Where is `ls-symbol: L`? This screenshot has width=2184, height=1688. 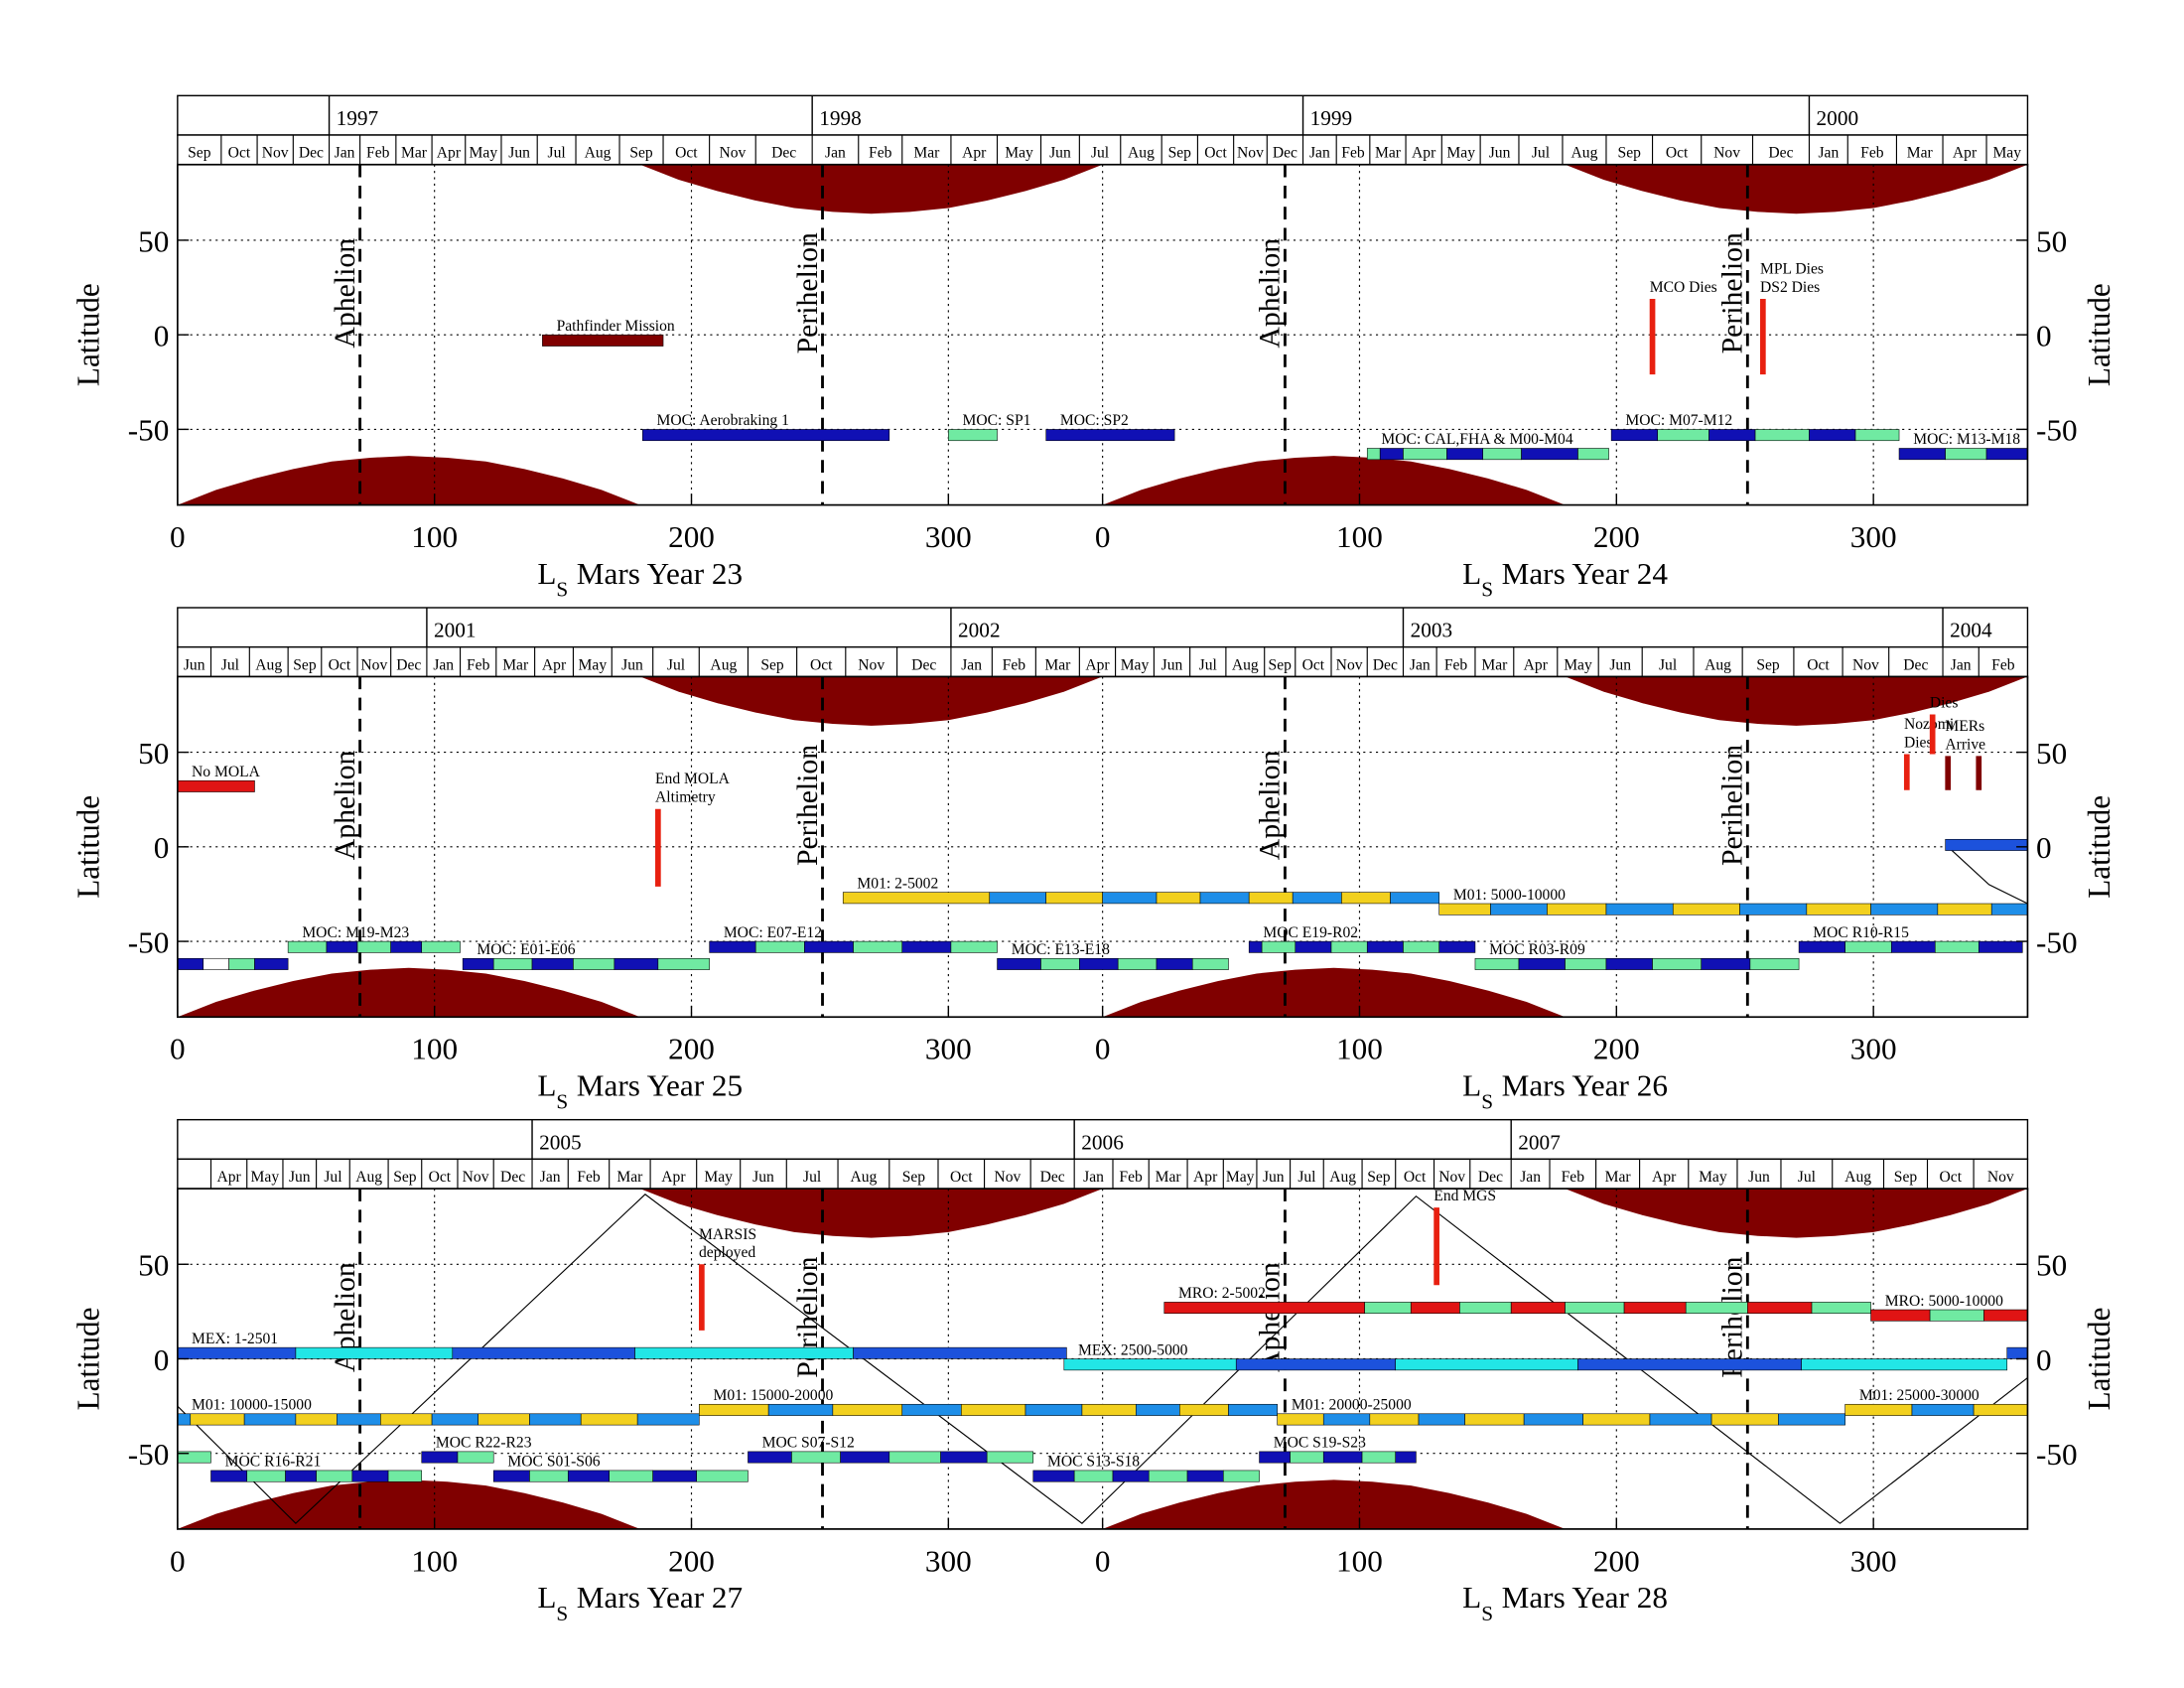
ls-symbol: L is located at coordinates (1471, 1597).